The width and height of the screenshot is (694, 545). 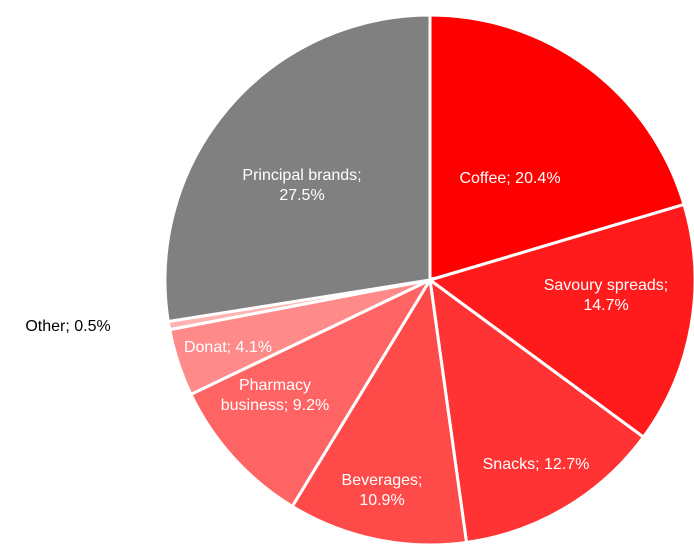 I want to click on data-label-line: Beverages;, so click(x=382, y=480).